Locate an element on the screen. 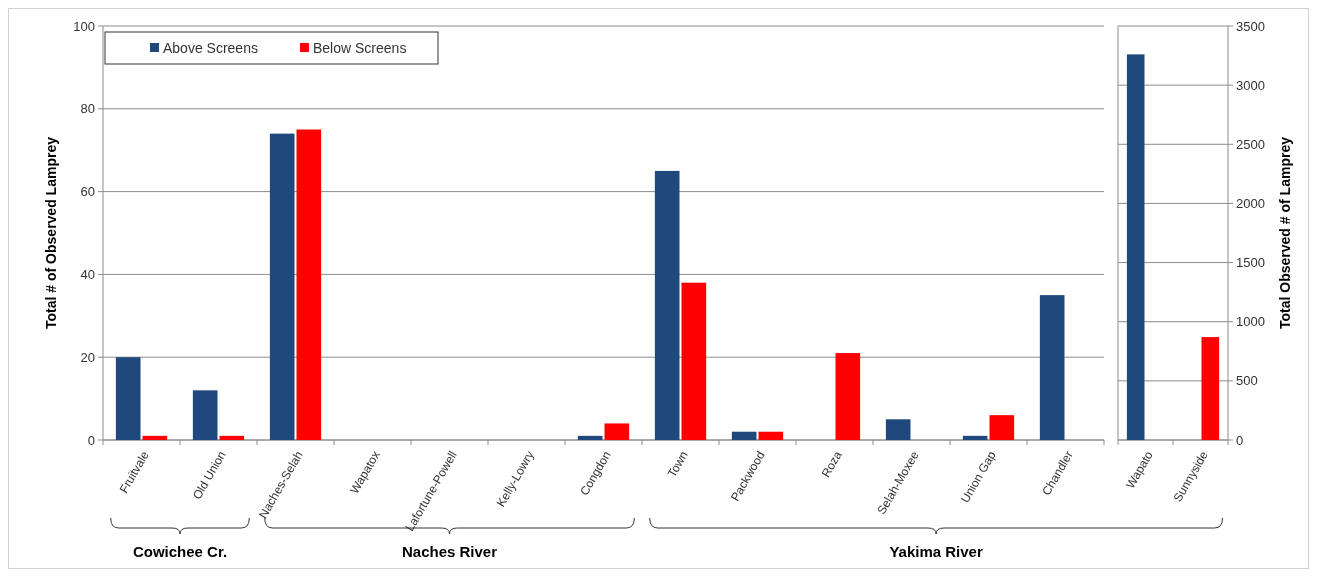 This screenshot has height=579, width=1325. y-tick-label: 40 is located at coordinates (87, 274).